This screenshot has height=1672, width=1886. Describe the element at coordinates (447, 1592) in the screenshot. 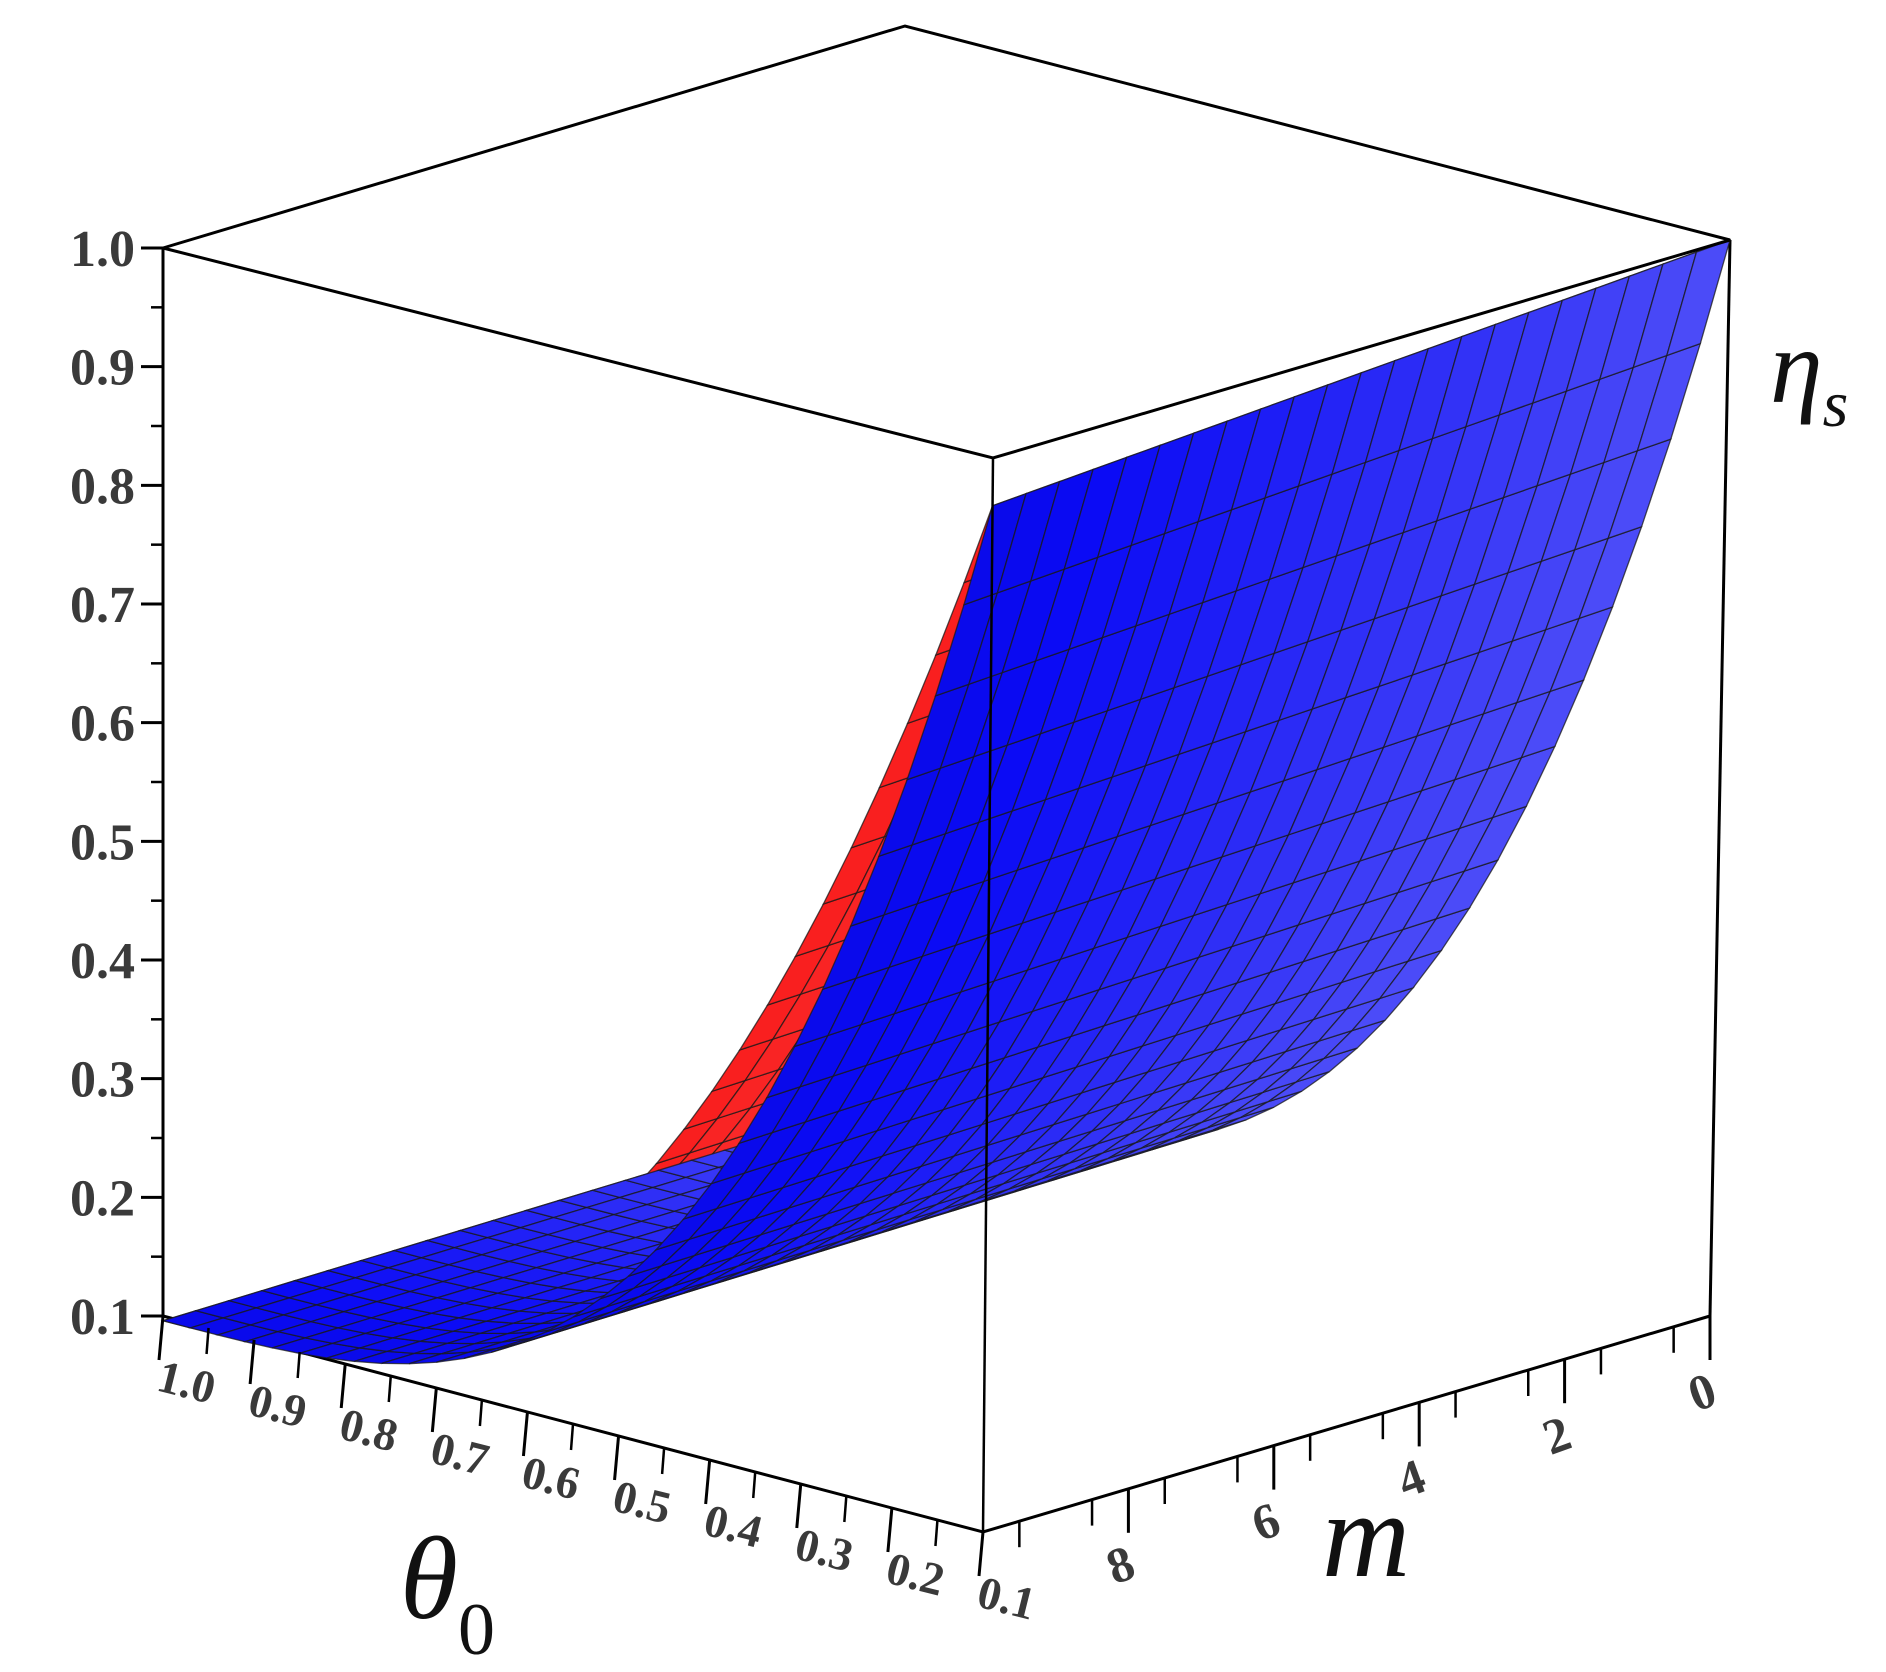

I see `theta0-axis-title: θ0` at that location.